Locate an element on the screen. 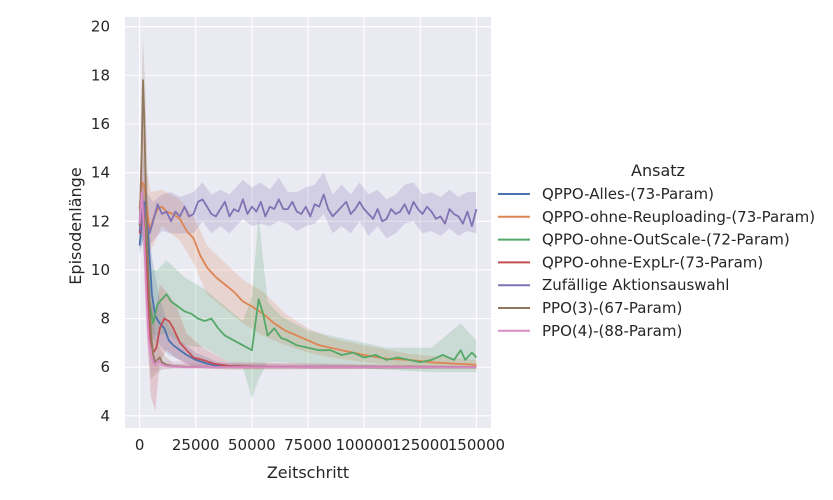 This screenshot has height=500, width=833. x-tick-label: 100000 is located at coordinates (364, 445).